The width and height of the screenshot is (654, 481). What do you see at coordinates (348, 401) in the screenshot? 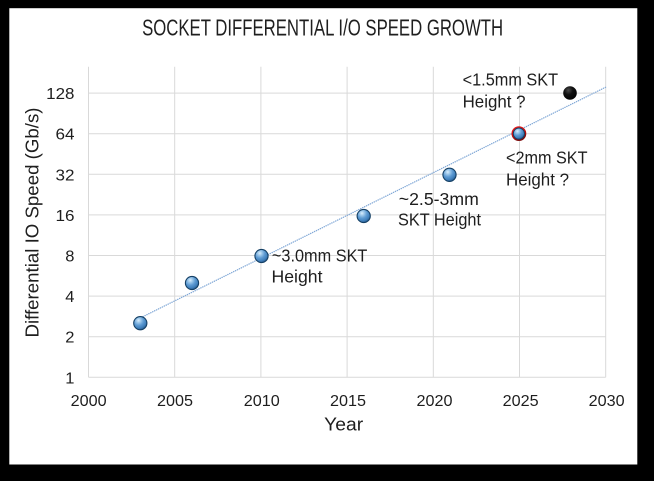
I see `svg-text: 2015` at bounding box center [348, 401].